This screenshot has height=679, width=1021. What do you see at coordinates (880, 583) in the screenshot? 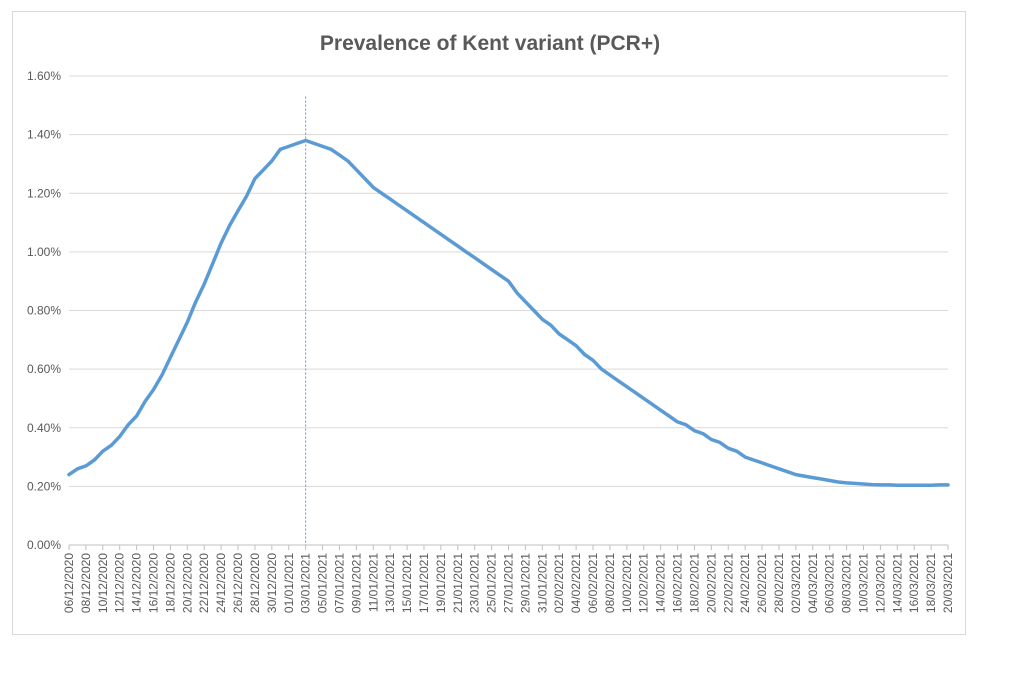
I see `x-tick-label: 12/03/2021` at bounding box center [880, 583].